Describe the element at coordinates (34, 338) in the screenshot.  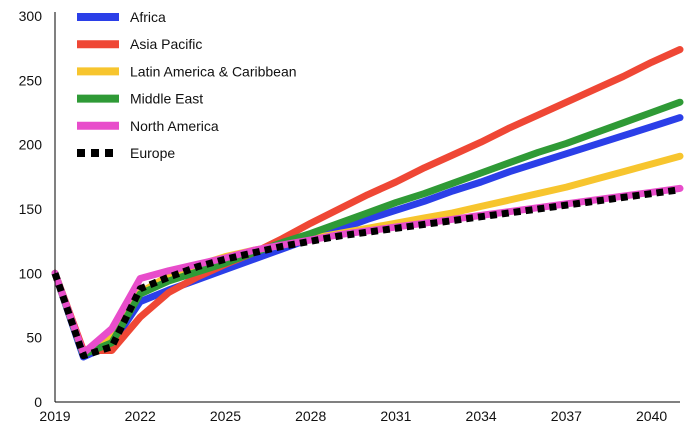
I see `y-tick-label: 50` at that location.